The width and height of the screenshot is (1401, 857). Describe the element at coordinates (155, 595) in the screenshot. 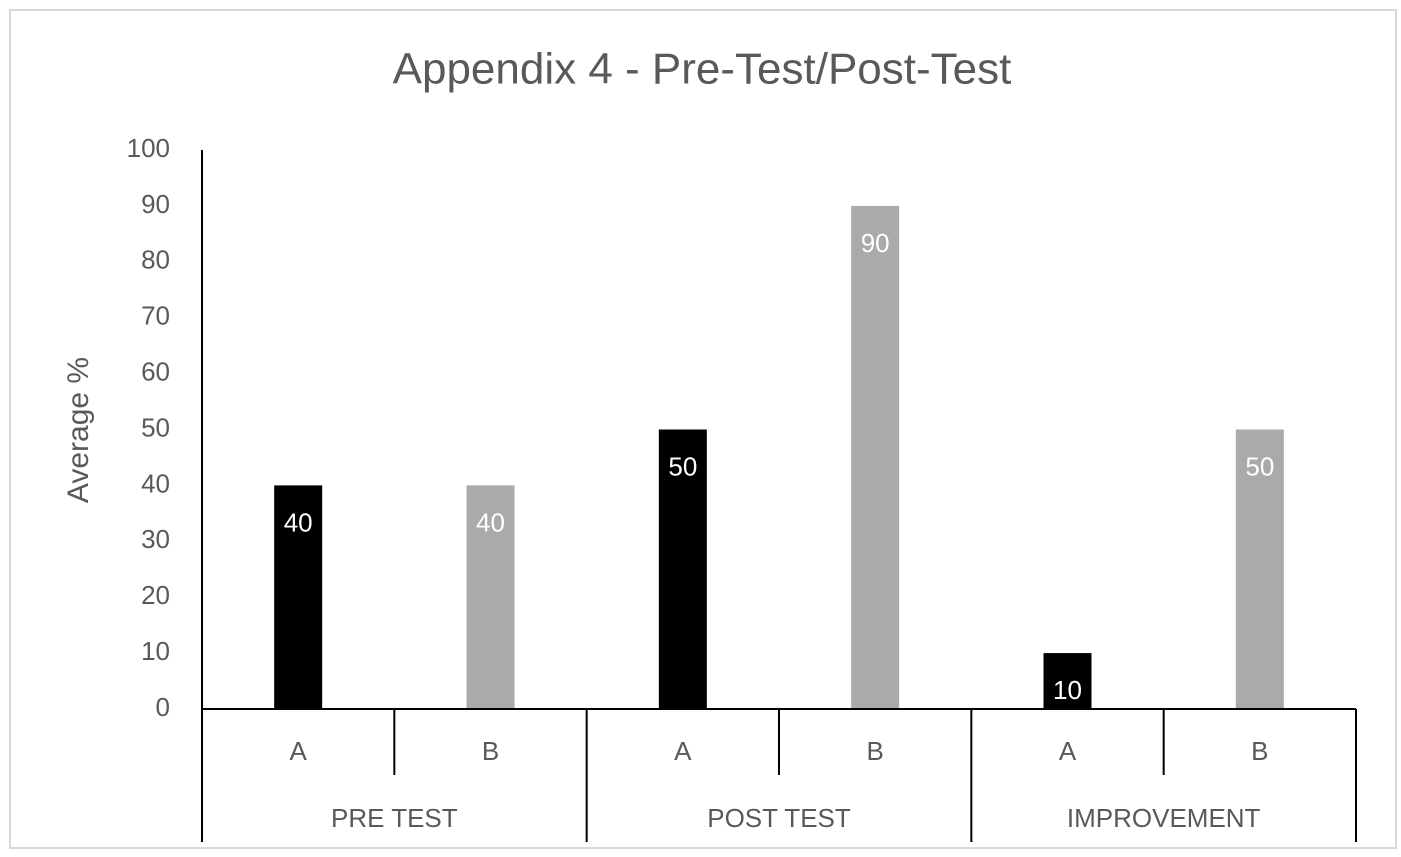

I see `y-tick-label: 20` at that location.